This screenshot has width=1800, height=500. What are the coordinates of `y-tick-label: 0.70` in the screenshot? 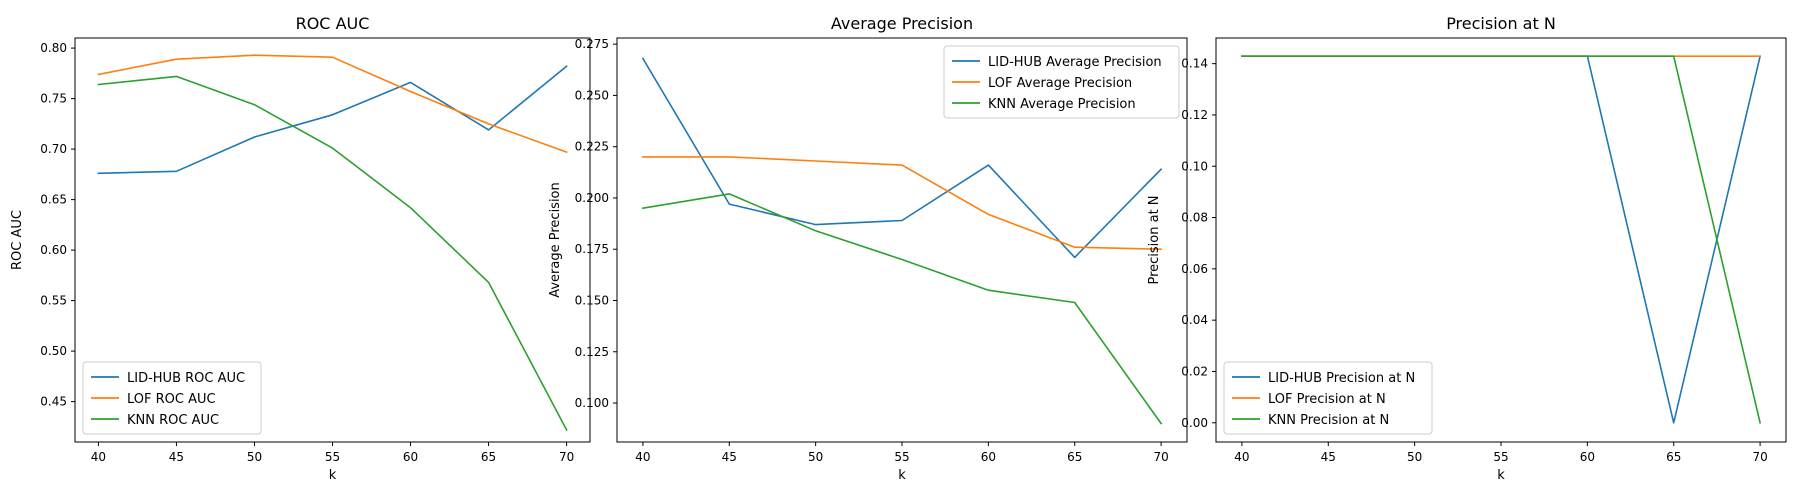 It's located at (53, 149).